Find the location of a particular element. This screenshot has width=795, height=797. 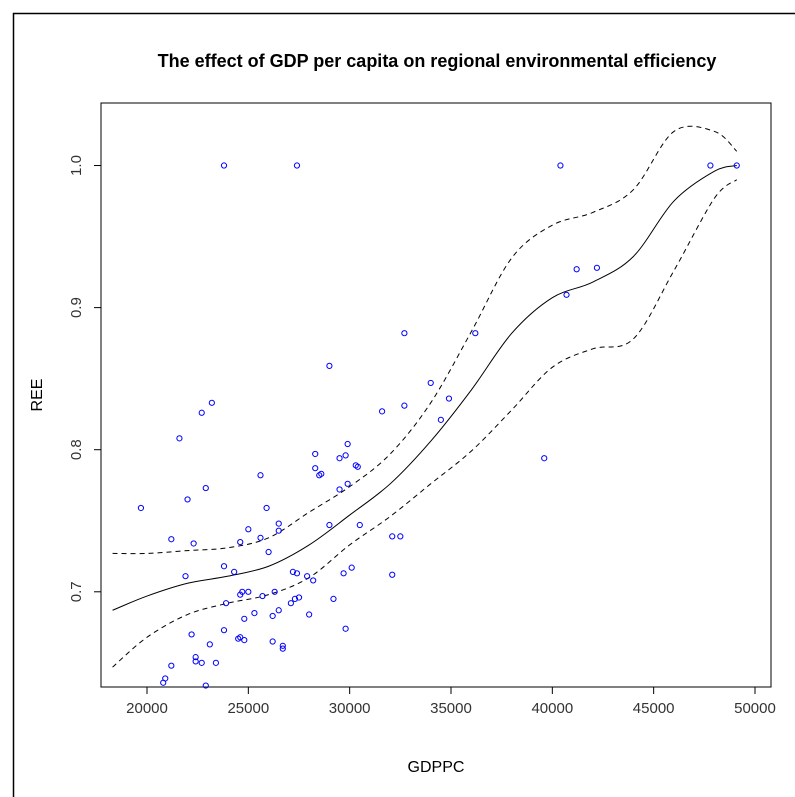

x-tick-label: 25000 is located at coordinates (248, 708).